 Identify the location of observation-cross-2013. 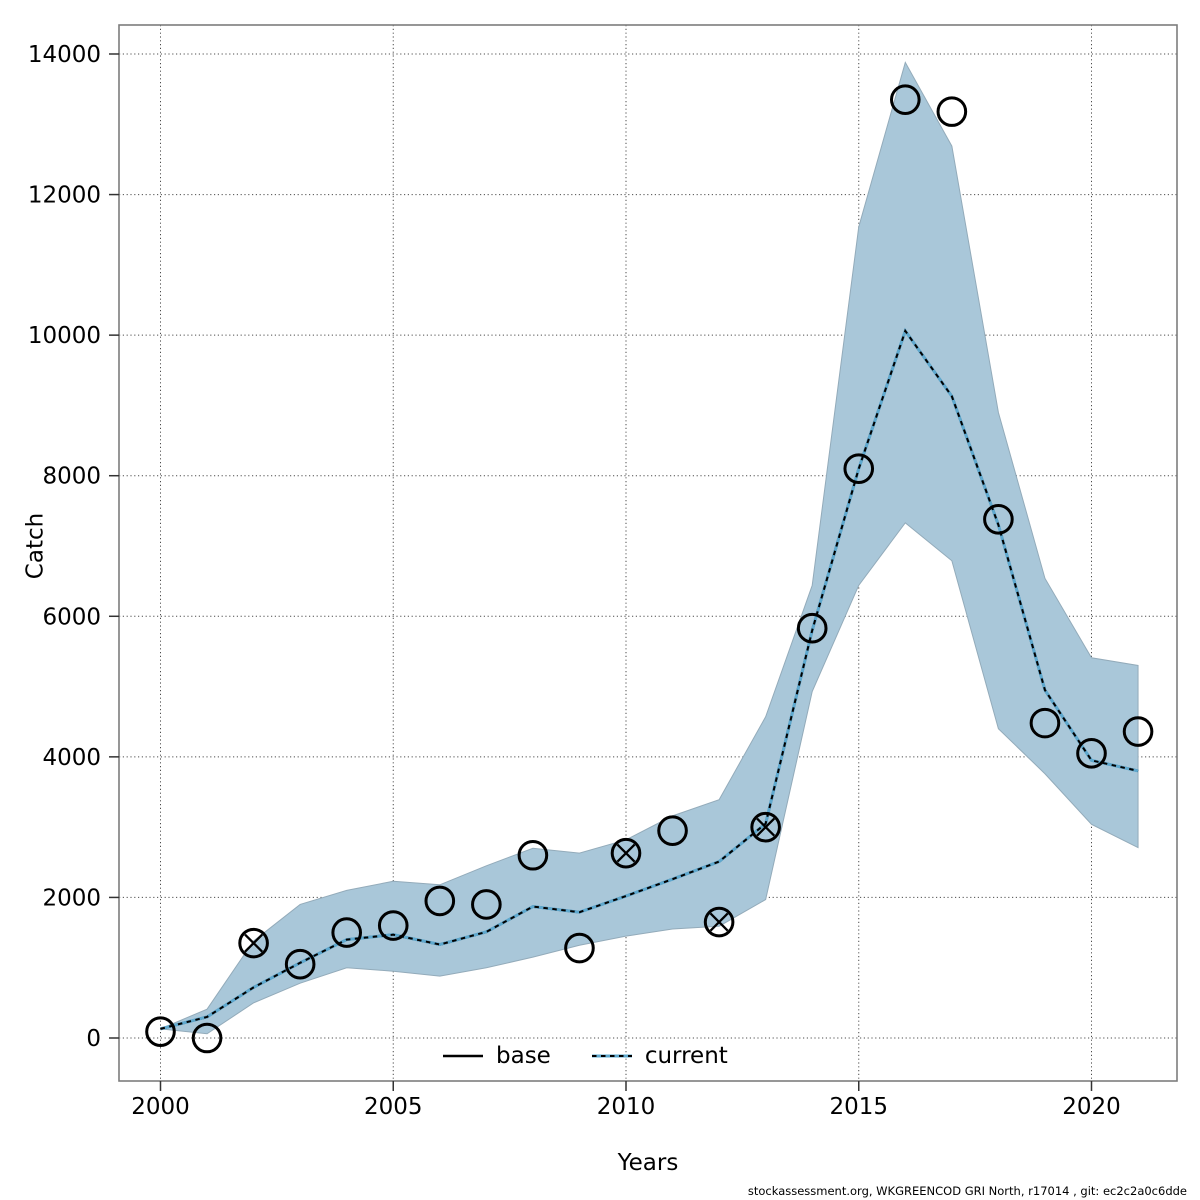
(766, 827).